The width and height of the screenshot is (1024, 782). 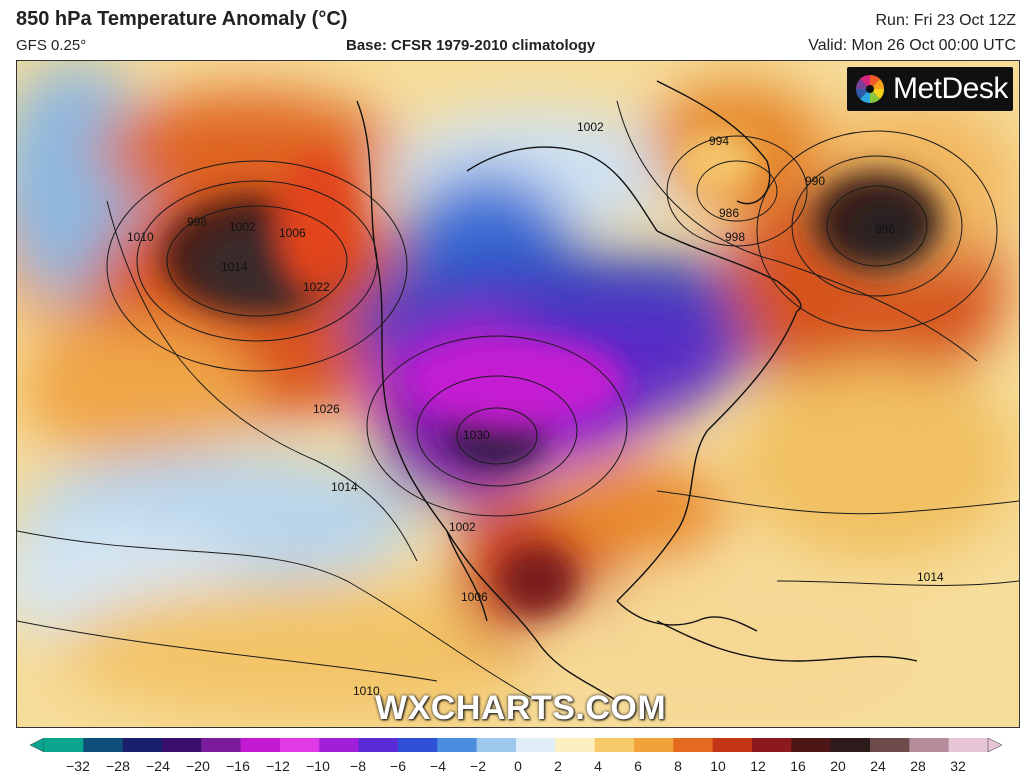 What do you see at coordinates (638, 766) in the screenshot?
I see `colorbar-tick-label: 6` at bounding box center [638, 766].